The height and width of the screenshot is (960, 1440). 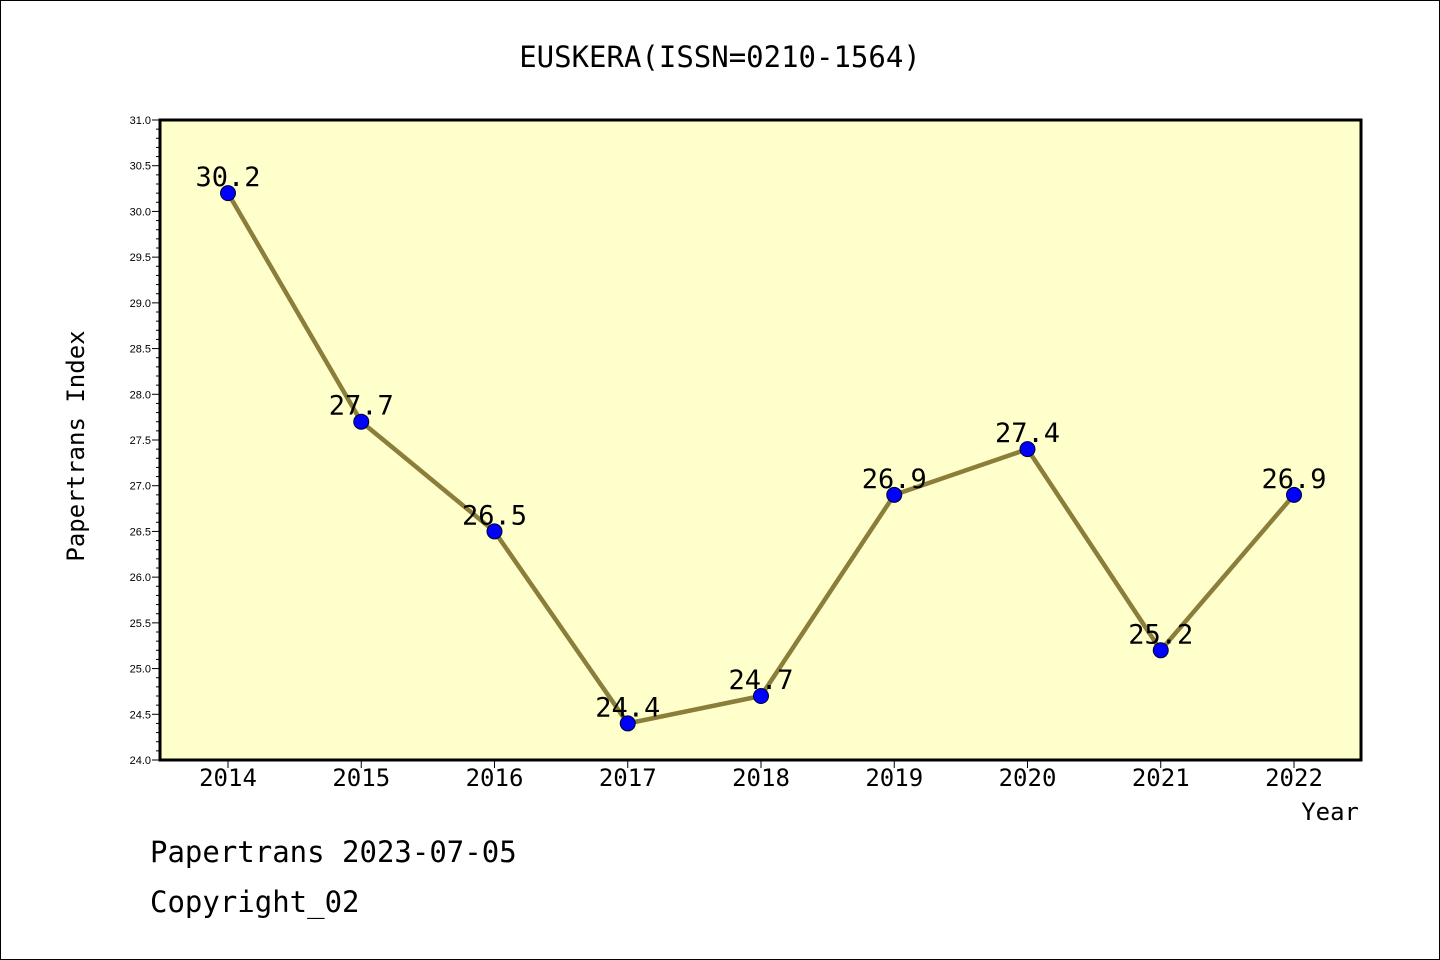 What do you see at coordinates (140, 441) in the screenshot?
I see `y-tick-label: 27.5` at bounding box center [140, 441].